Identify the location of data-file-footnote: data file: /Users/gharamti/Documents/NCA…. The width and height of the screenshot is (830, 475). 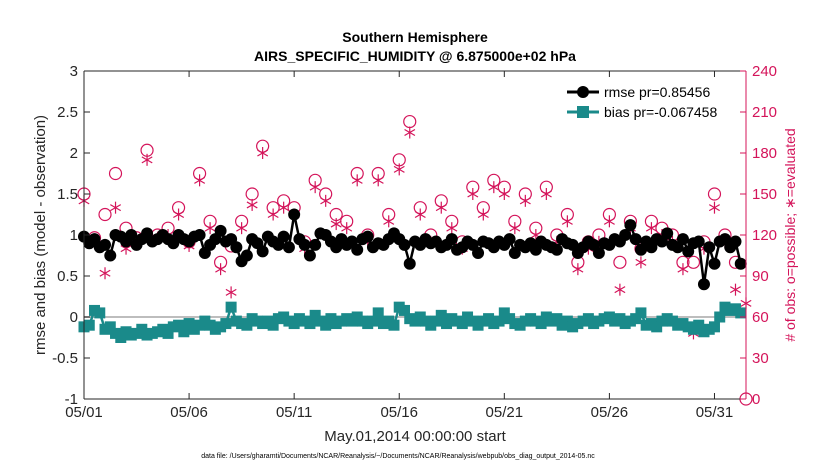
(398, 456).